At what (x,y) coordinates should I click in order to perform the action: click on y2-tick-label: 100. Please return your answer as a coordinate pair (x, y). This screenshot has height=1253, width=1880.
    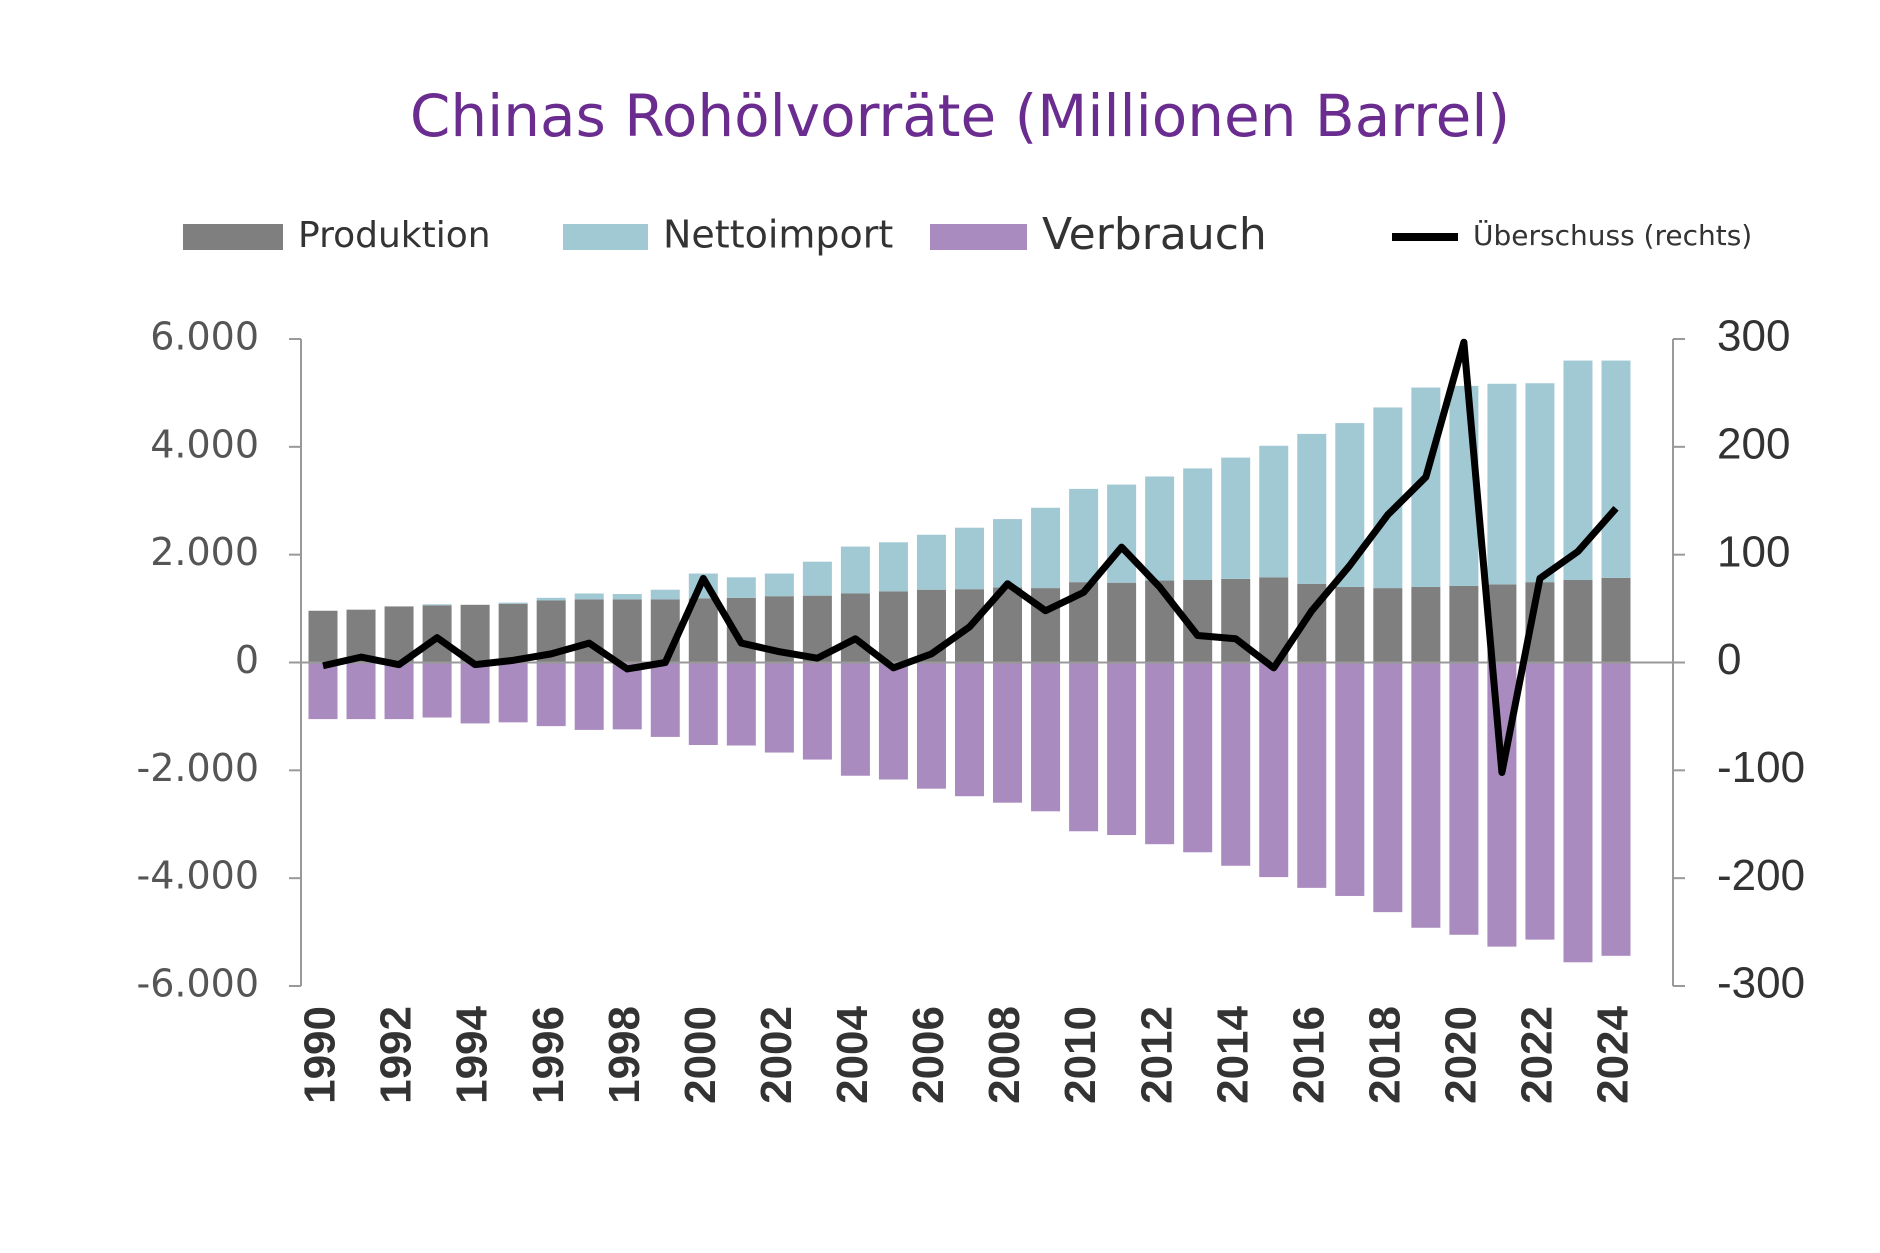
    Looking at the image, I should click on (1753, 551).